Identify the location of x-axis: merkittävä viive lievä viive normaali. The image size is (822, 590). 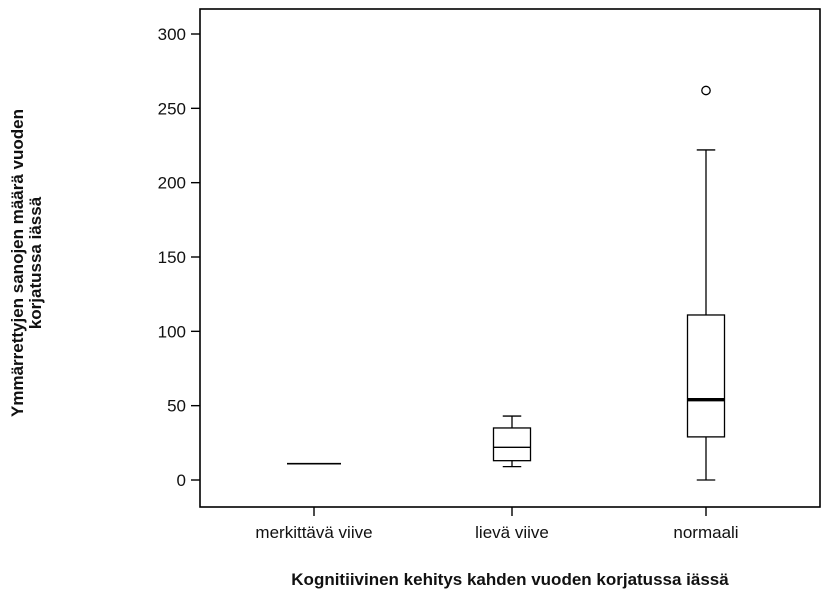
(497, 524).